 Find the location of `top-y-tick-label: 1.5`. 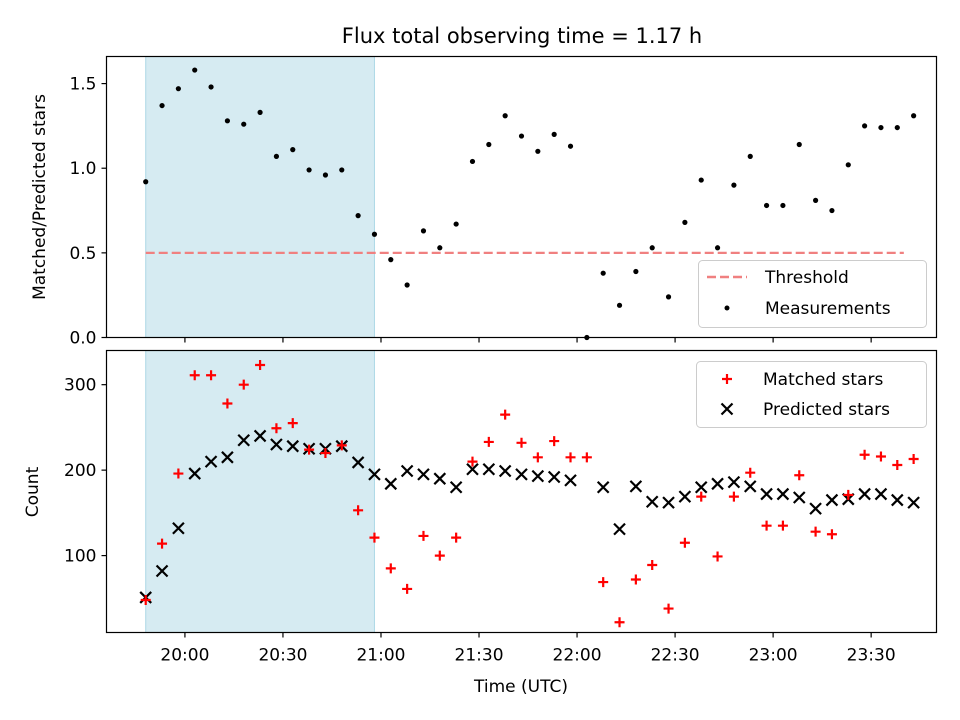

top-y-tick-label: 1.5 is located at coordinates (82, 85).